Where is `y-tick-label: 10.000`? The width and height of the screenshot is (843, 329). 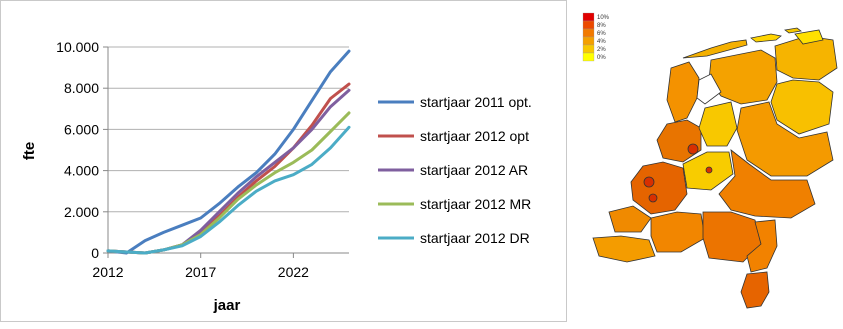 y-tick-label: 10.000 is located at coordinates (77, 47).